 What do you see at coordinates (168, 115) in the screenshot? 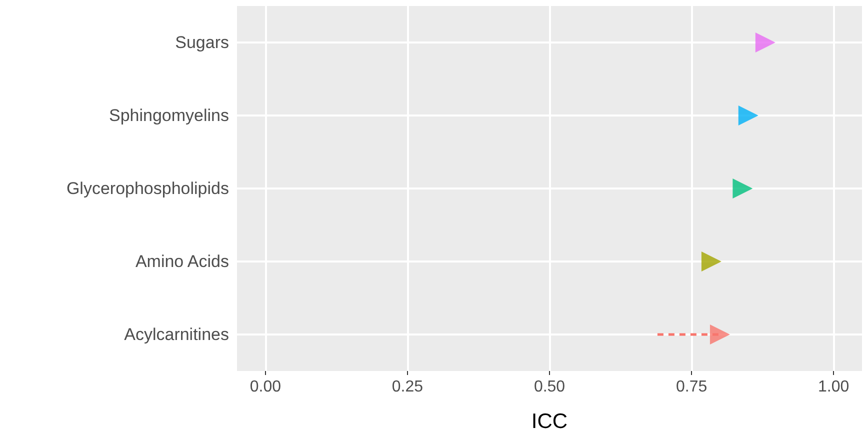
I see `y-tick-label: Sphingomyelins` at bounding box center [168, 115].